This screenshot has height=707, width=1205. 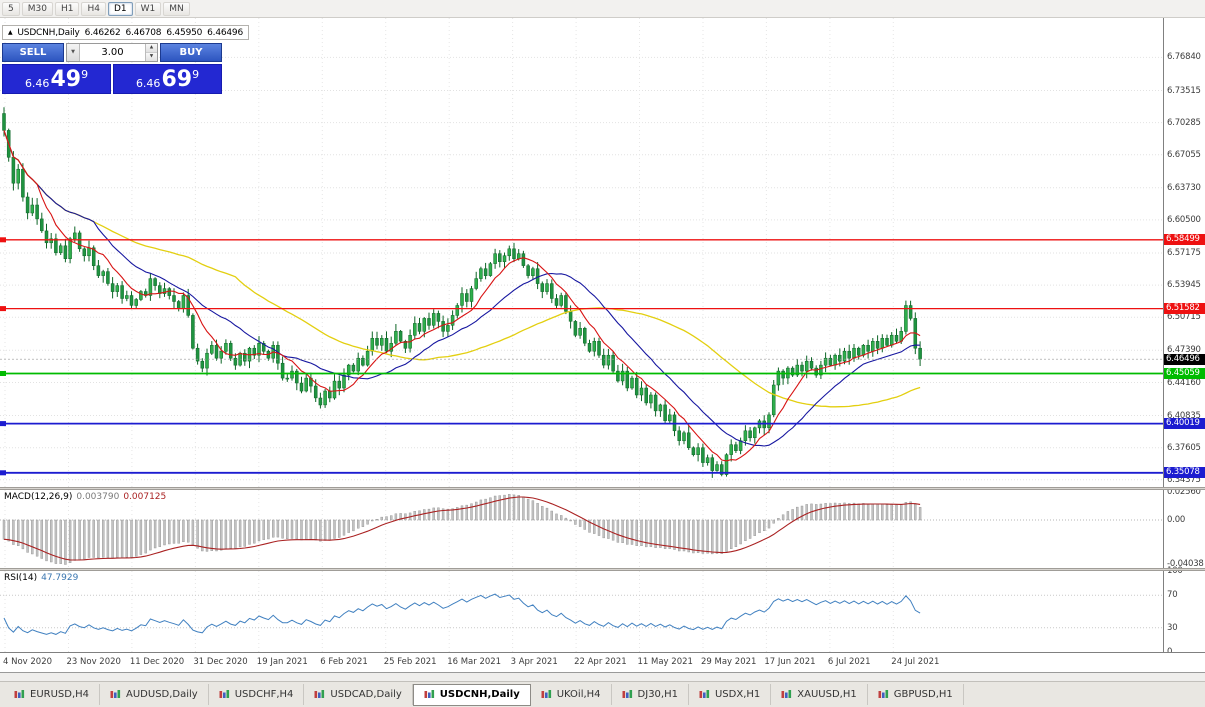 What do you see at coordinates (1175, 571) in the screenshot?
I see `rsi-axis-label: 100` at bounding box center [1175, 571].